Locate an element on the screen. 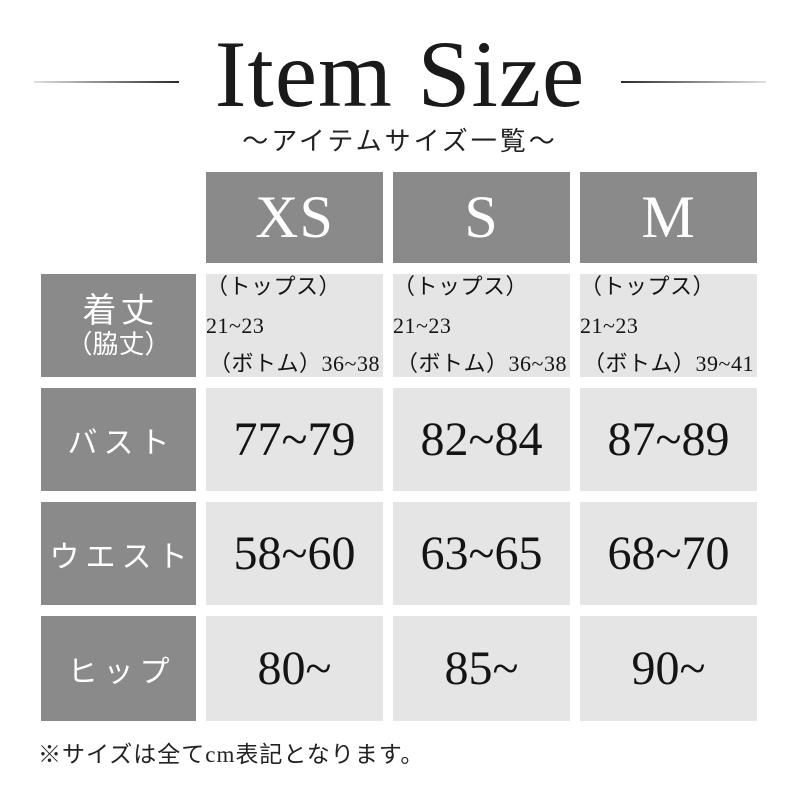 The image size is (800, 800). cell-hip-s: 85~ is located at coordinates (481, 669).